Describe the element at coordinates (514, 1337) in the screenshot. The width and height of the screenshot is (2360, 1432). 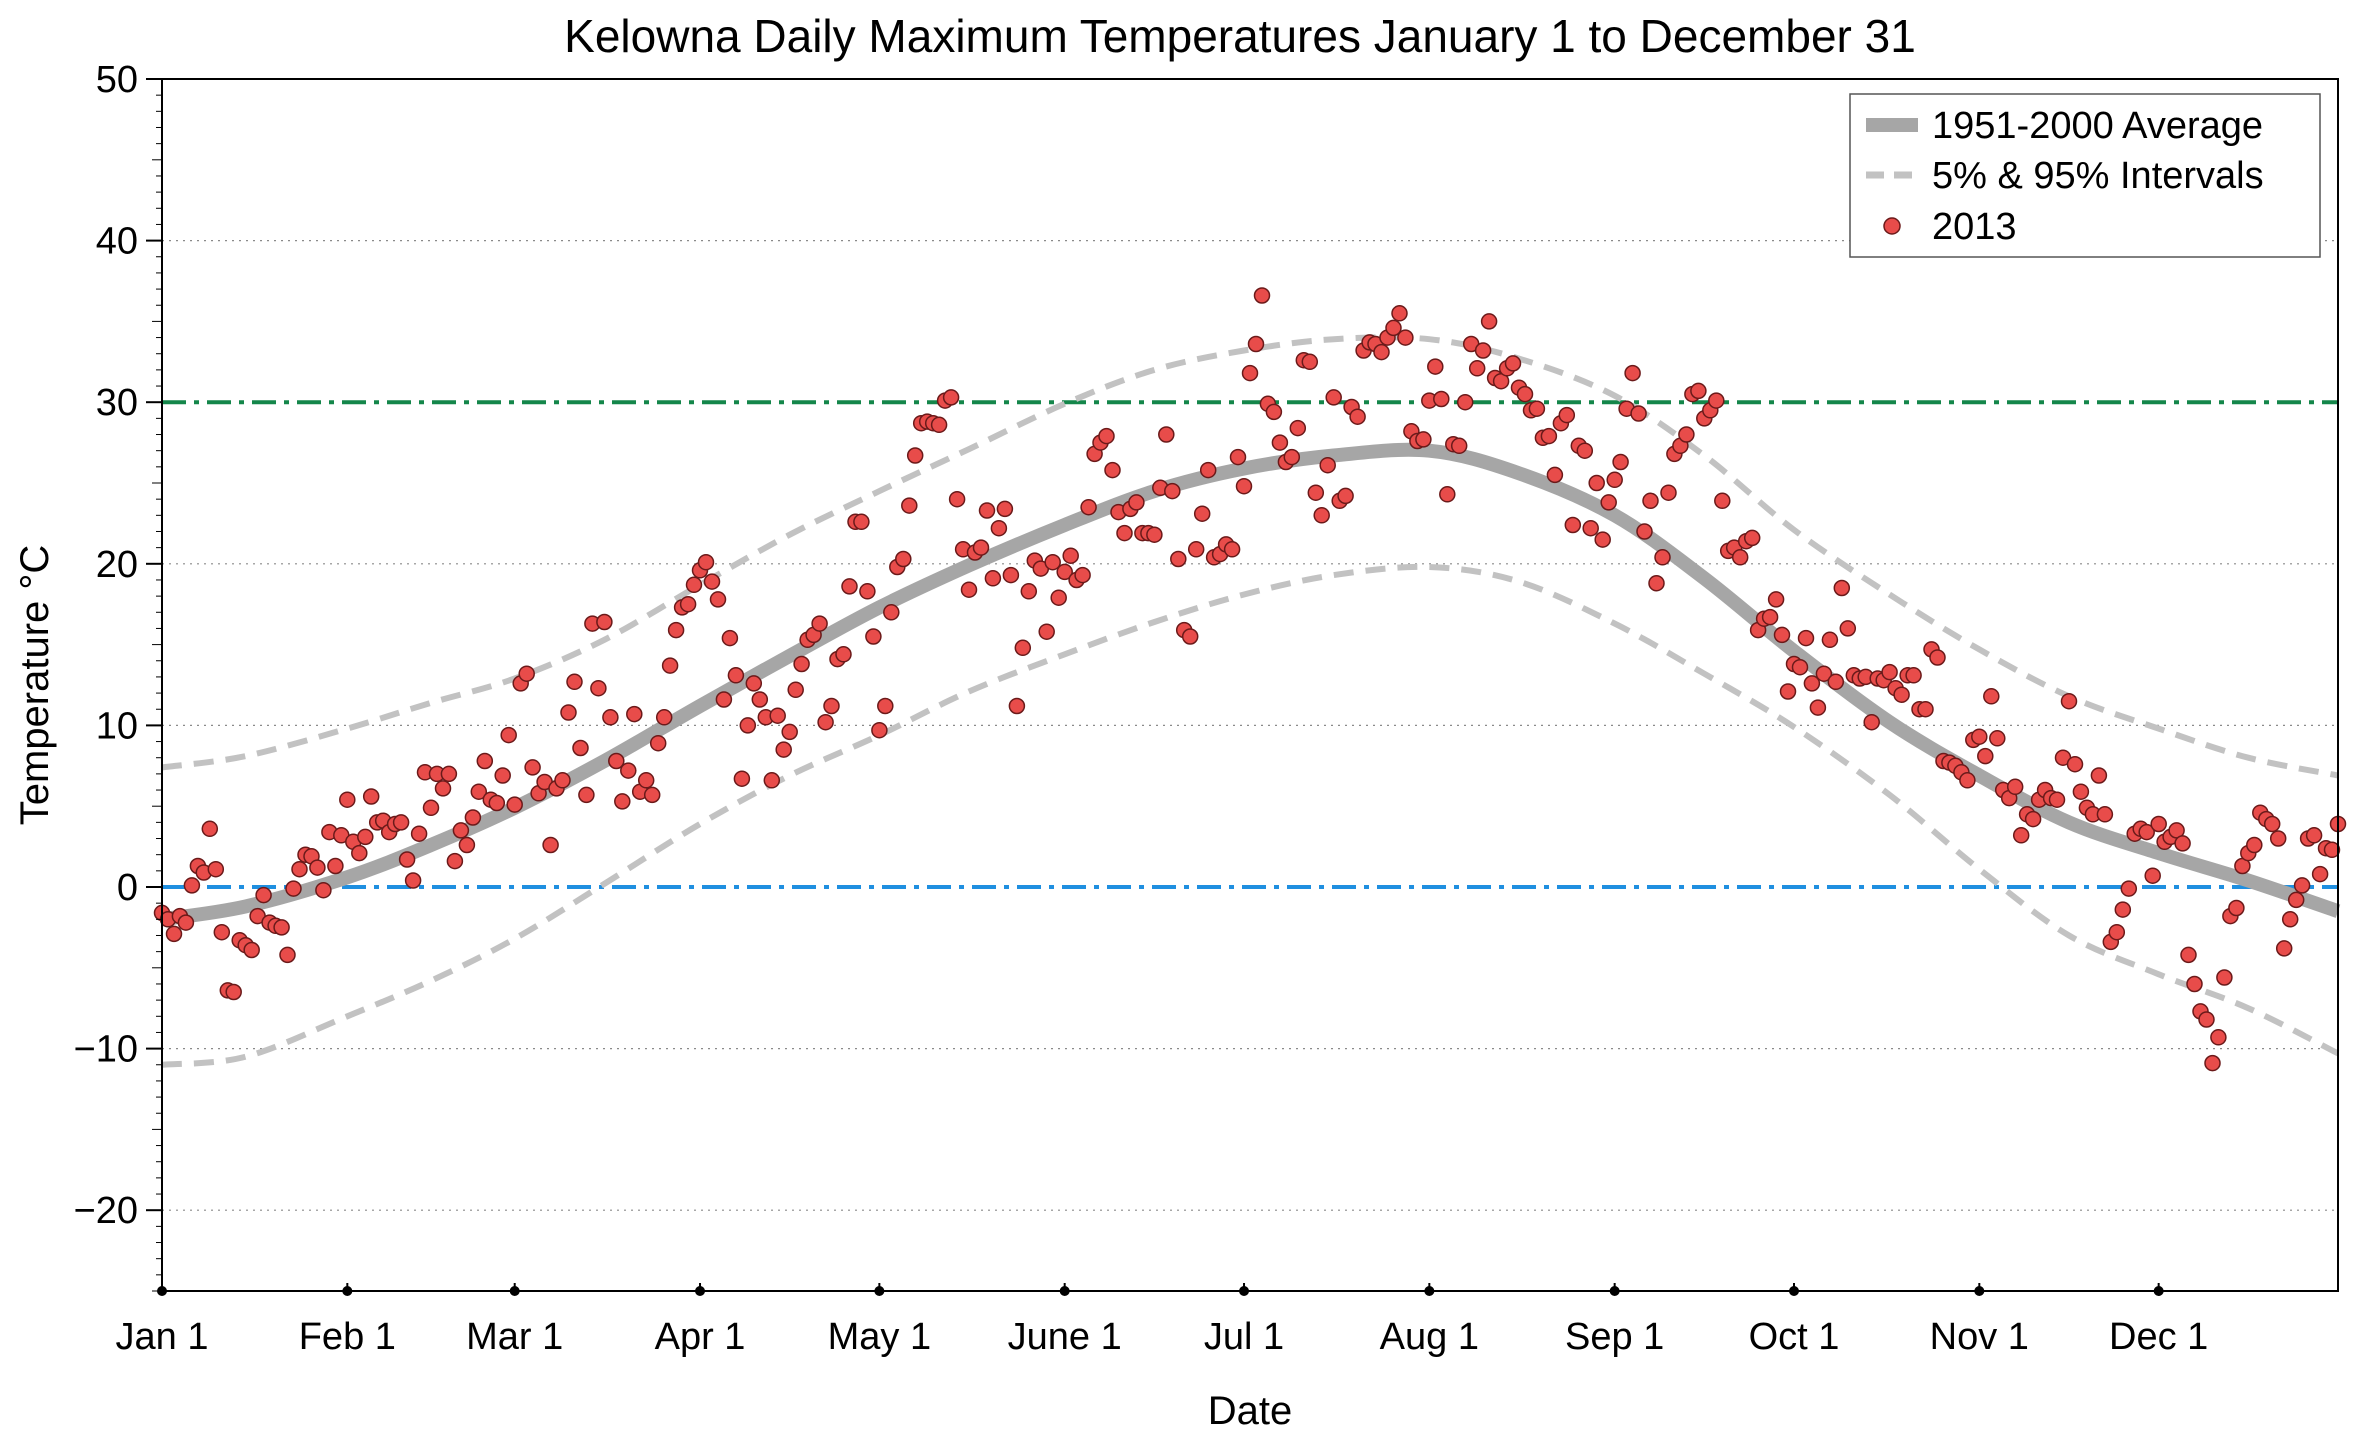
I see `x-tick-label: Mar 1` at that location.